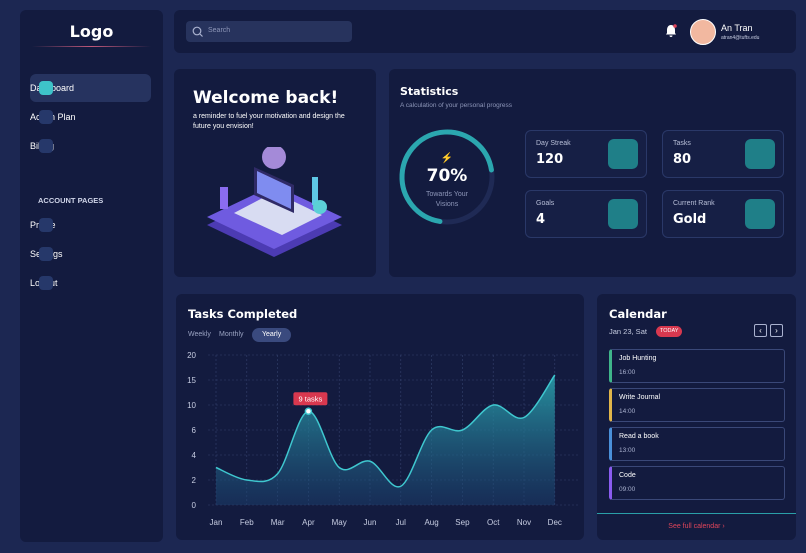 The height and width of the screenshot is (553, 806). I want to click on next-button: ›, so click(776, 330).